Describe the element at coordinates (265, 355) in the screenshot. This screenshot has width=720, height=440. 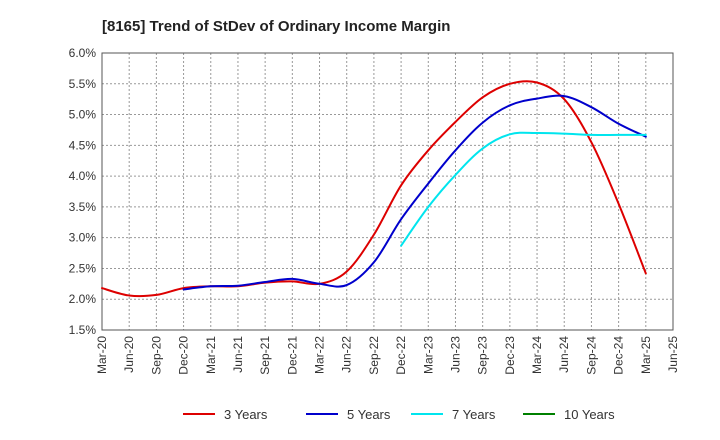
I see `x-tick-label: Sep-21` at that location.